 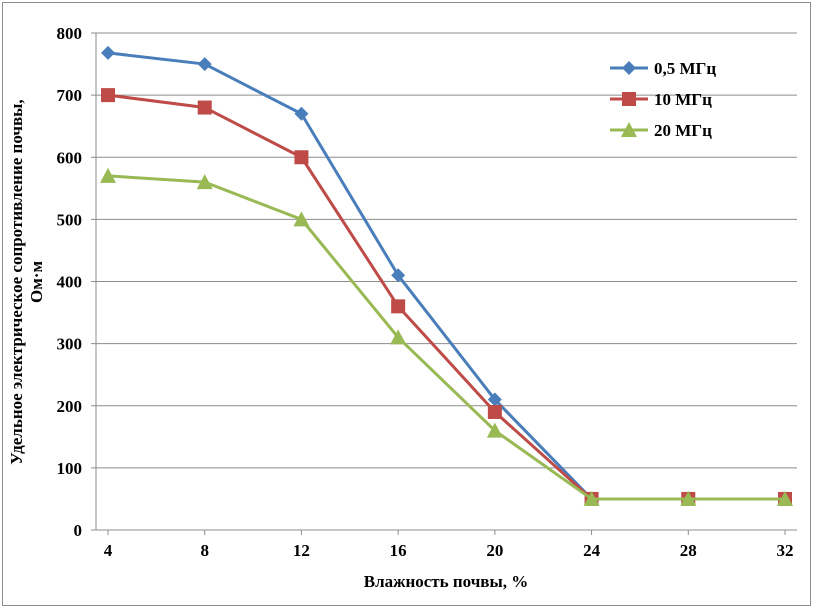 What do you see at coordinates (301, 550) in the screenshot?
I see `x-tick-label: 12` at bounding box center [301, 550].